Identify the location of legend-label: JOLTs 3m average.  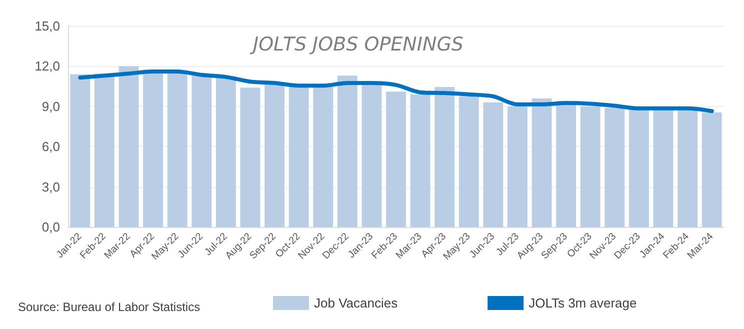
(582, 303).